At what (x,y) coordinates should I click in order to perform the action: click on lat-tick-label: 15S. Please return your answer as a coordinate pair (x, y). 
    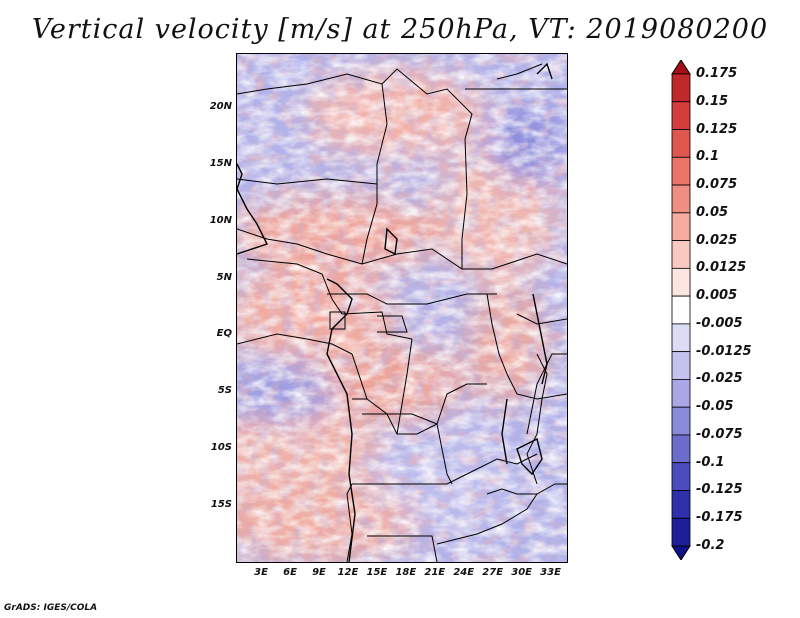
    Looking at the image, I should click on (221, 505).